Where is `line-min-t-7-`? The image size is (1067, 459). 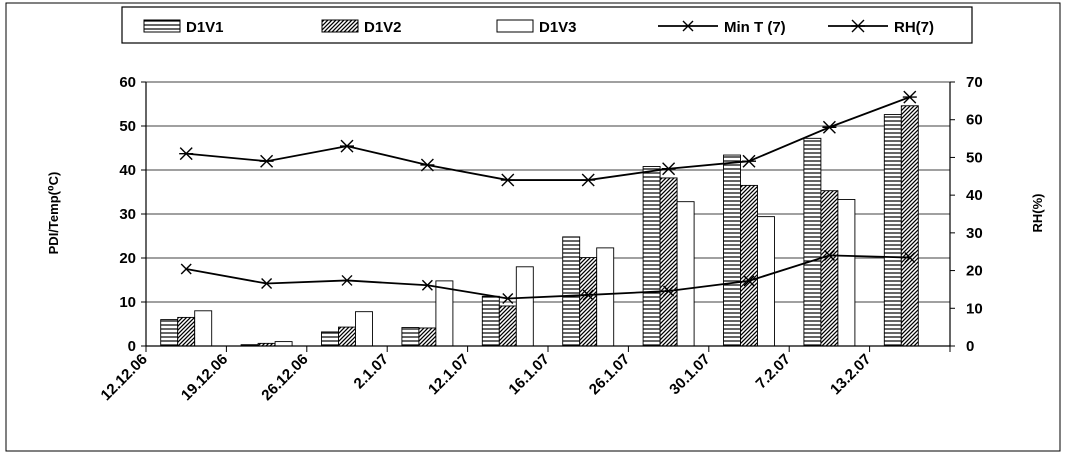 line-min-t-7- is located at coordinates (548, 277).